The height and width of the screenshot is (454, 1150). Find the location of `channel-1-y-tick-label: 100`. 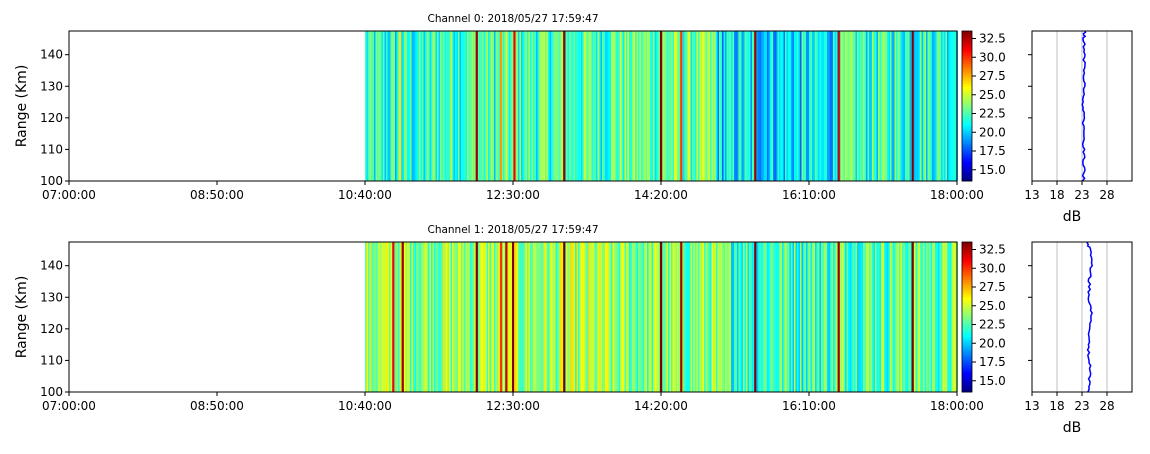

channel-1-y-tick-label: 100 is located at coordinates (51, 392).